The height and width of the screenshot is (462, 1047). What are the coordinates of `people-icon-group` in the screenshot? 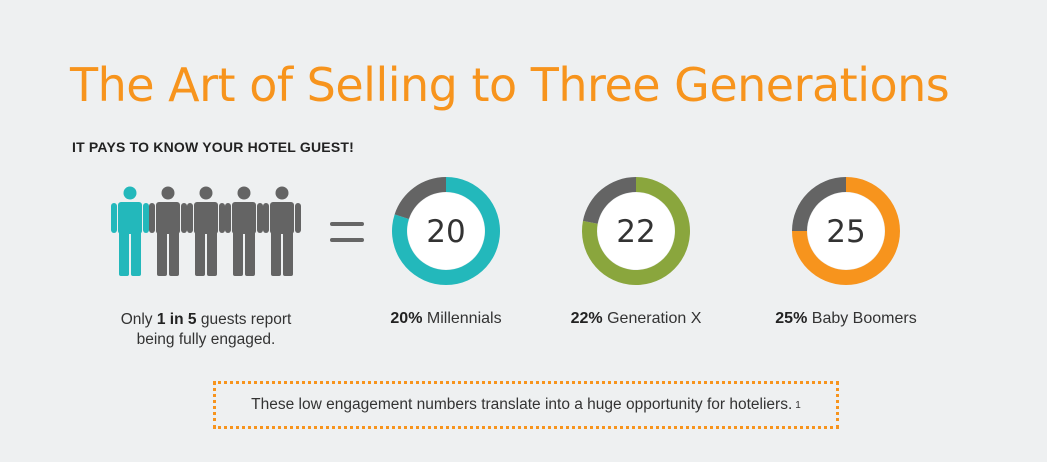 It's located at (206, 231).